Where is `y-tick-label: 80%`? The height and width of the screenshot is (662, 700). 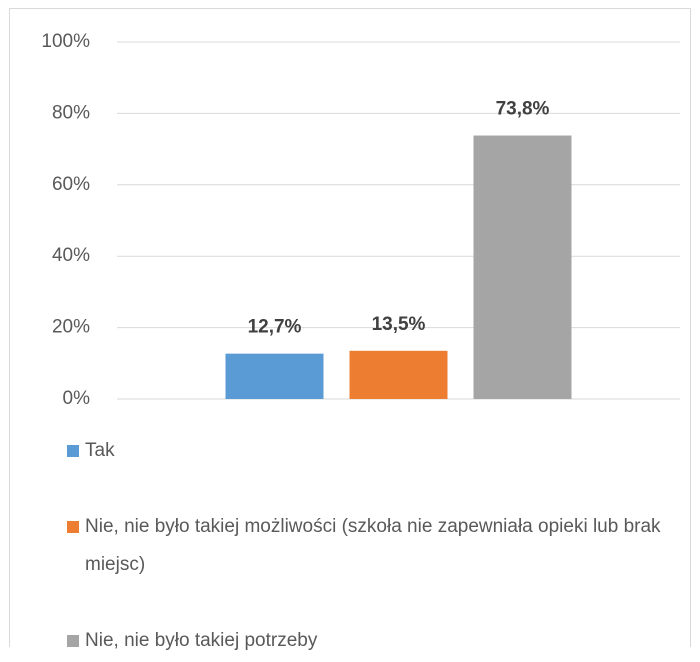 y-tick-label: 80% is located at coordinates (71, 112).